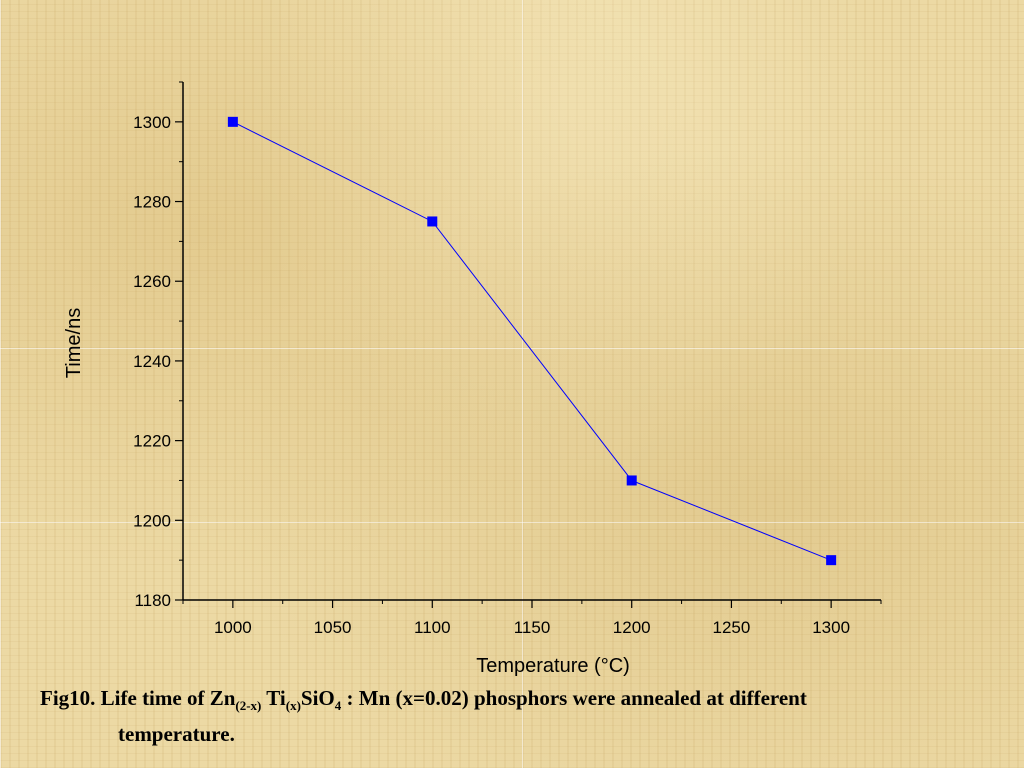  What do you see at coordinates (532, 627) in the screenshot?
I see `x-tick-label: 1150` at bounding box center [532, 627].